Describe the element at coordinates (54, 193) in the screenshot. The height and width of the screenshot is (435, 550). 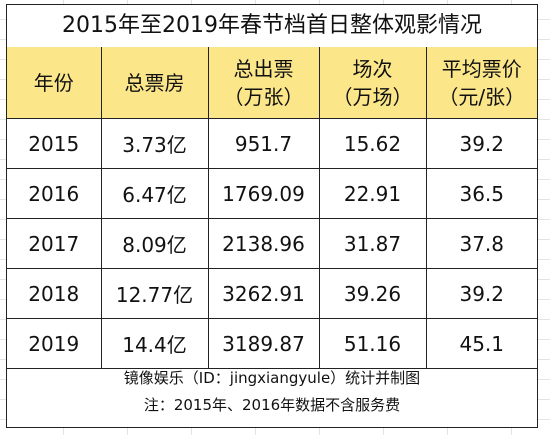
I see `cell-year: 2016` at that location.